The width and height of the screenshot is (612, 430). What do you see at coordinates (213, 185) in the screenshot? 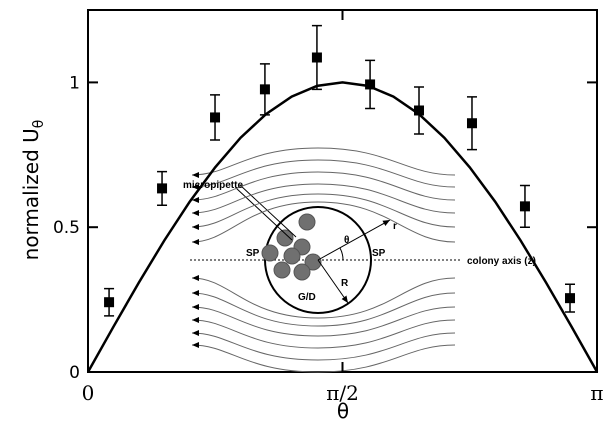
I see `annotation: micropipette` at bounding box center [213, 185].